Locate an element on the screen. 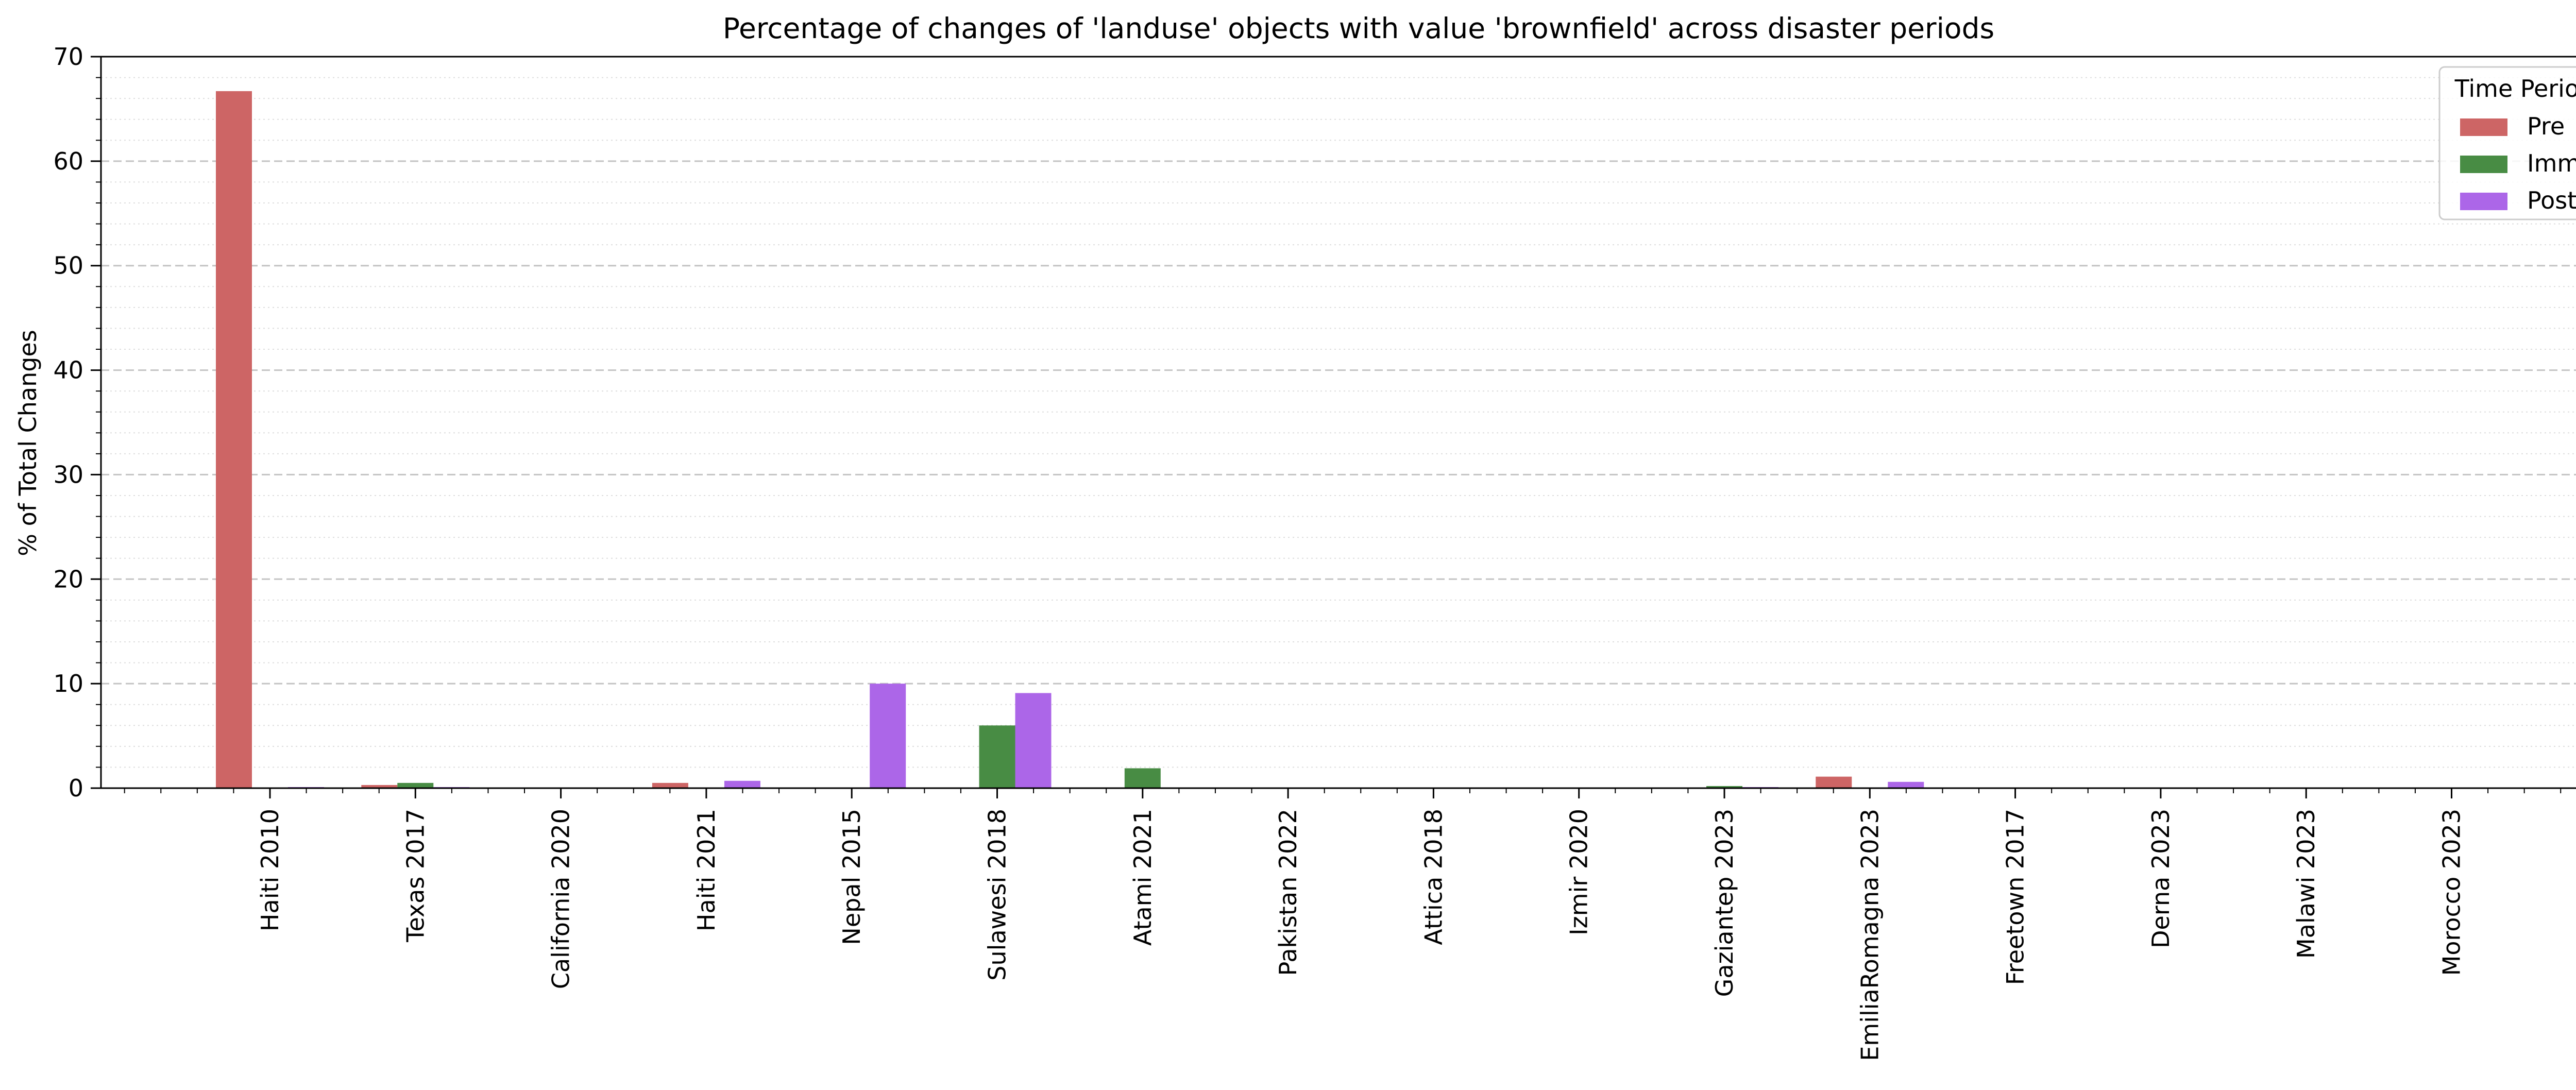 The width and height of the screenshot is (2576, 1090). legend-swatch-imm is located at coordinates (2483, 164).